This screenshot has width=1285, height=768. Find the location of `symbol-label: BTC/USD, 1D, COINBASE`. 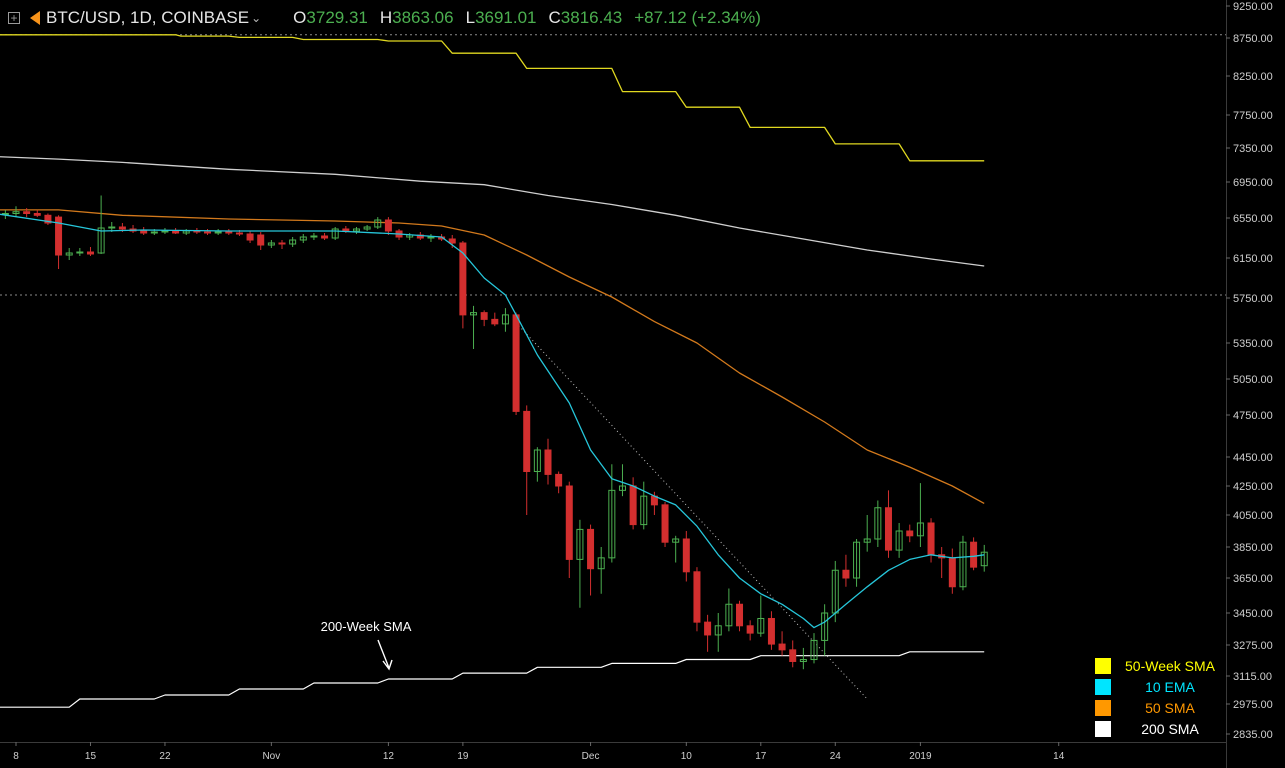

symbol-label: BTC/USD, 1D, COINBASE is located at coordinates (148, 17).